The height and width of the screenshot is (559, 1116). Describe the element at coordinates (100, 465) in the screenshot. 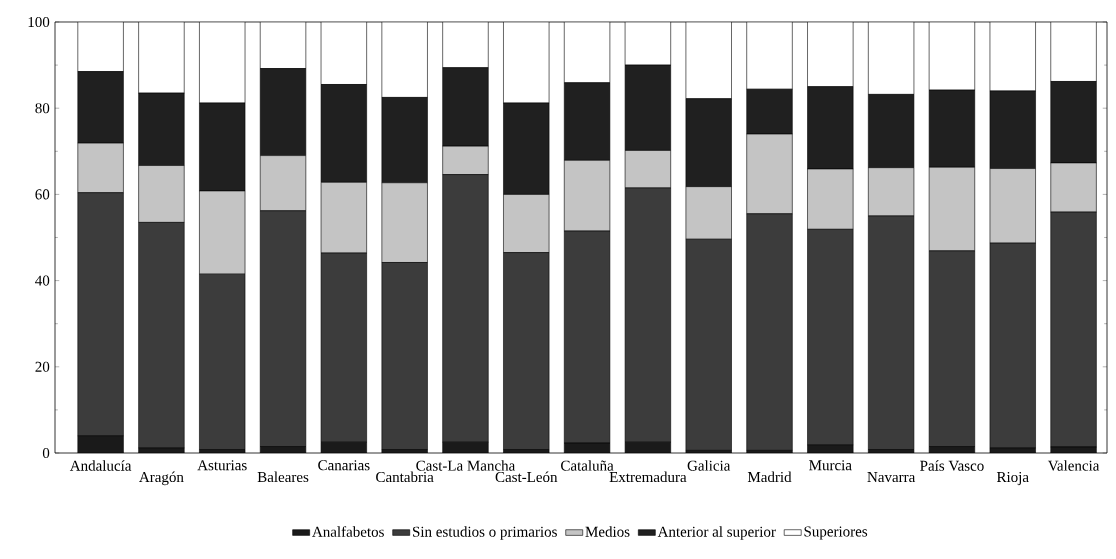

I see `x-tick-label: Andalucía` at that location.